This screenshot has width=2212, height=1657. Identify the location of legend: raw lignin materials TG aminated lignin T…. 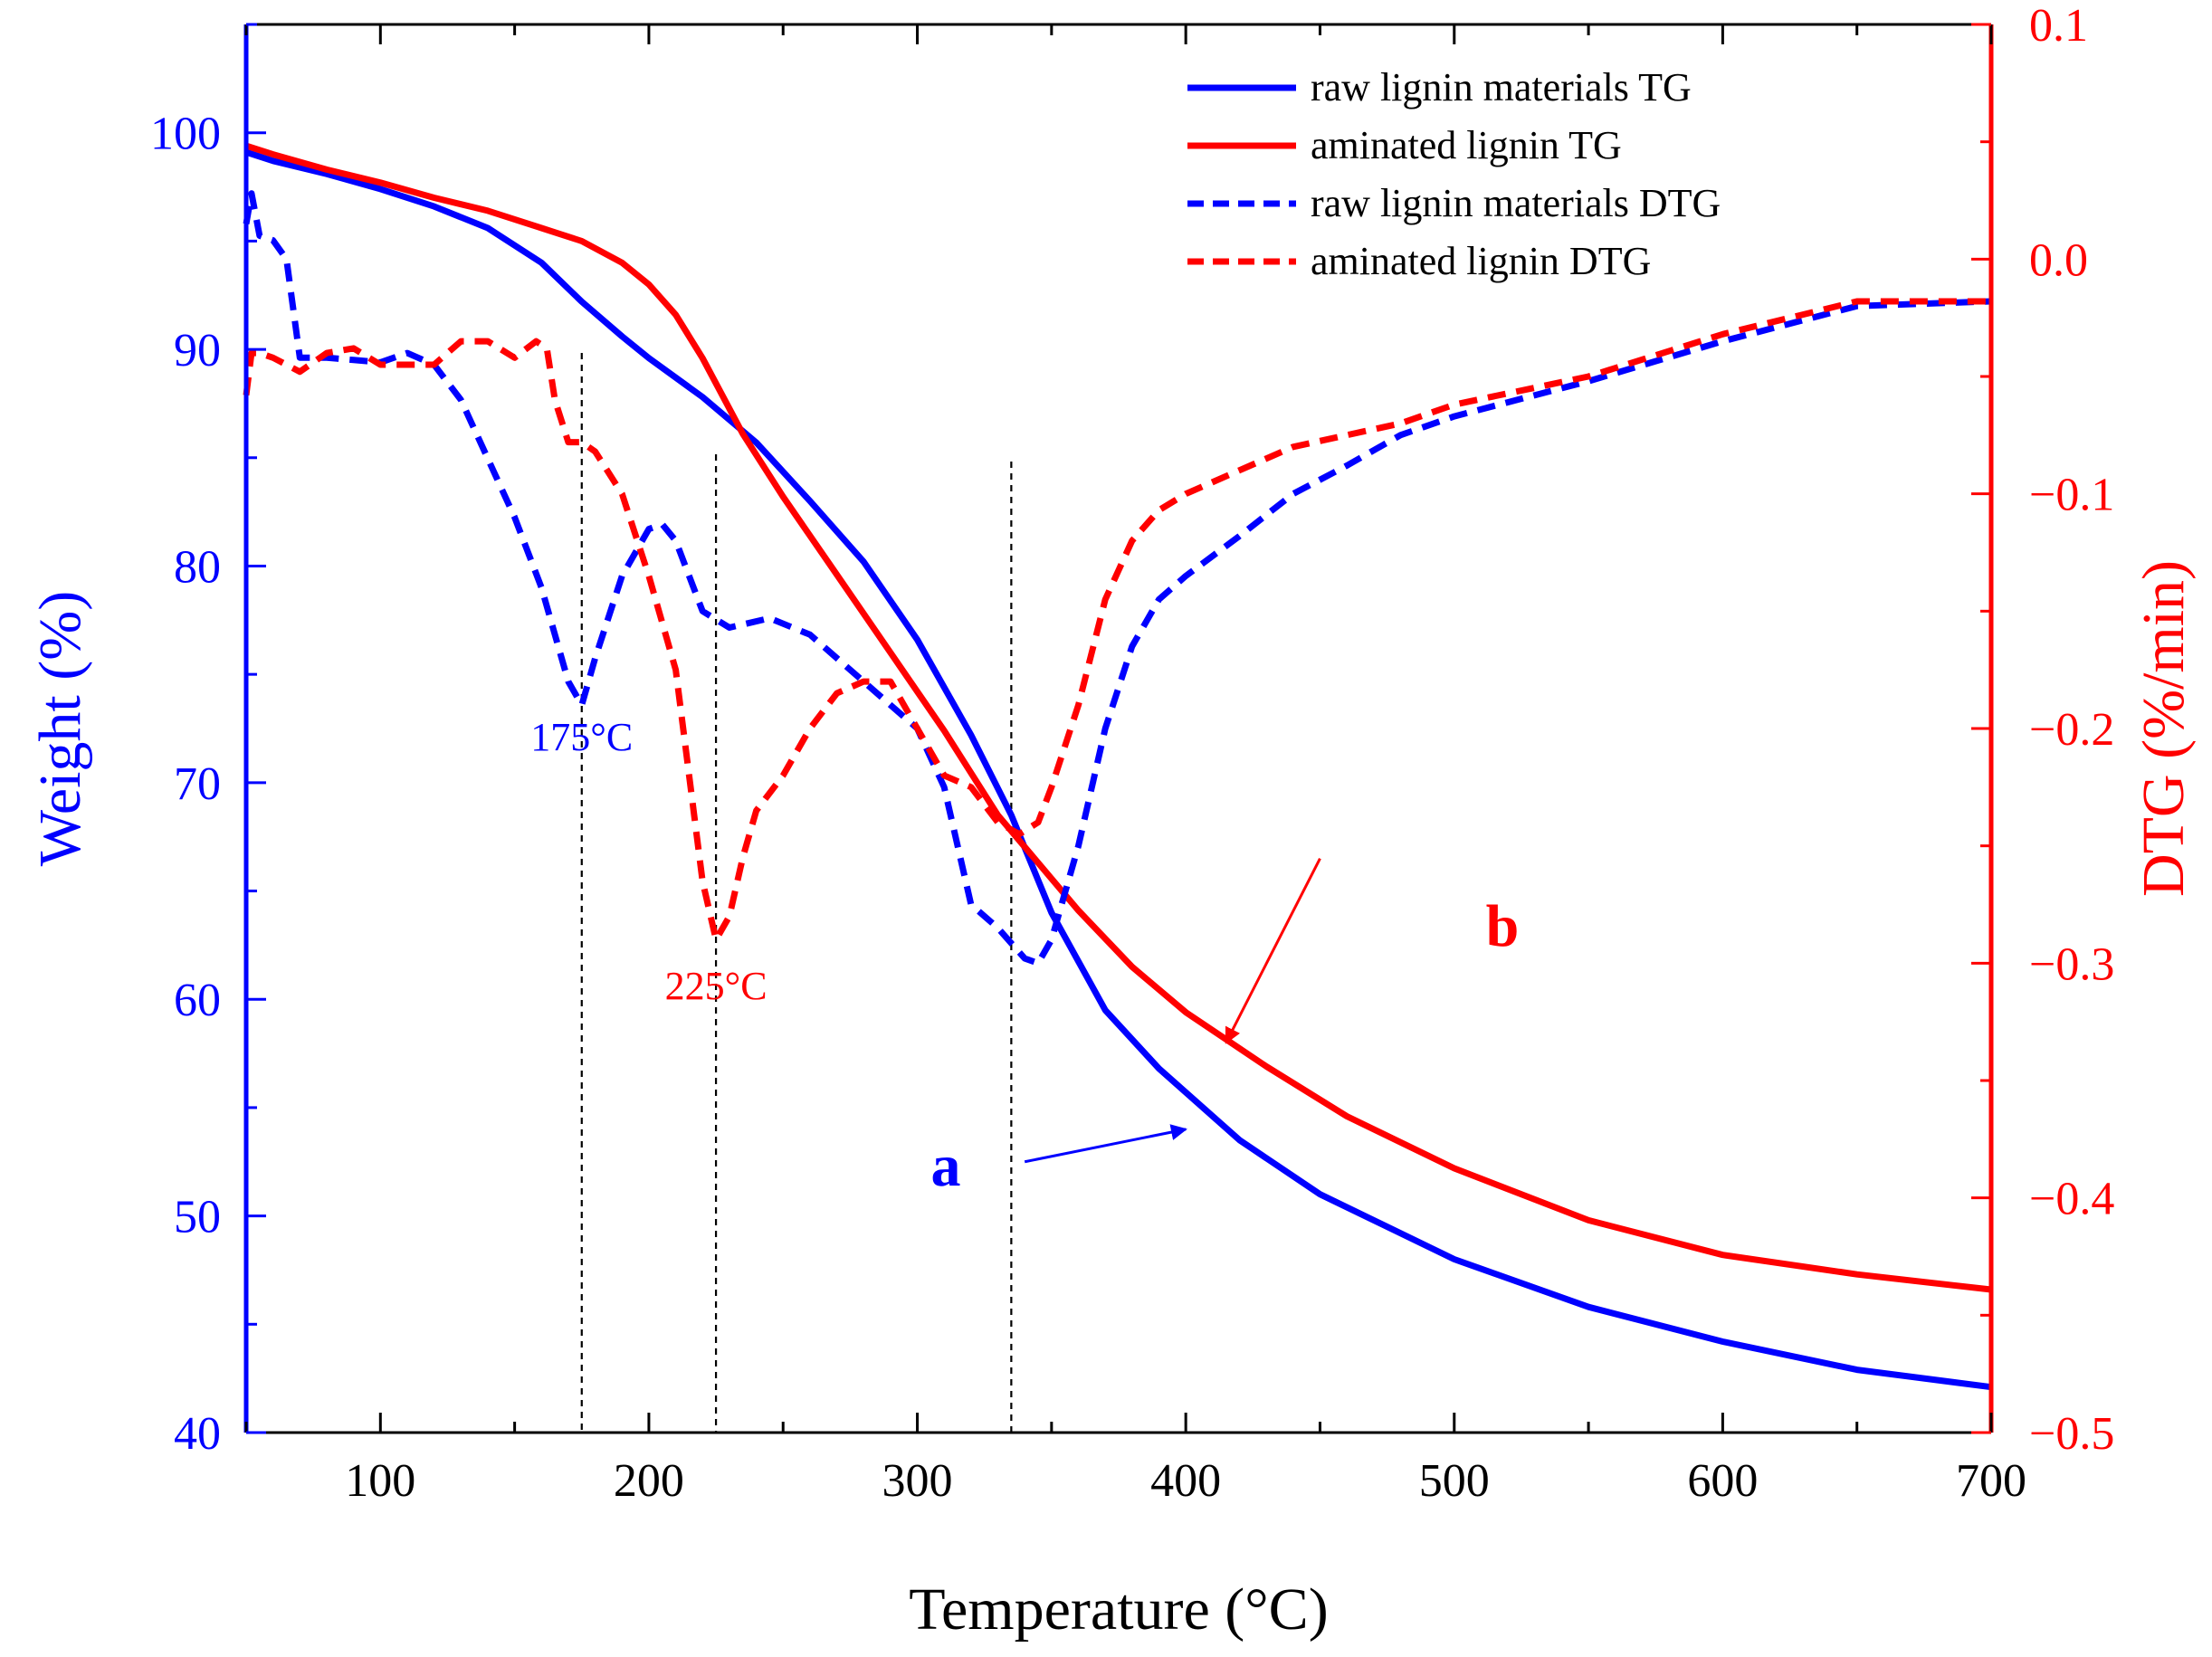
(1454, 174).